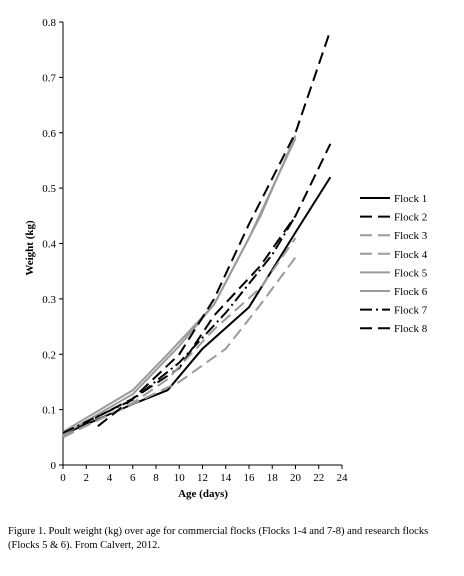 This screenshot has height=576, width=464. What do you see at coordinates (49, 134) in the screenshot?
I see `y-tick-label: 0.6` at bounding box center [49, 134].